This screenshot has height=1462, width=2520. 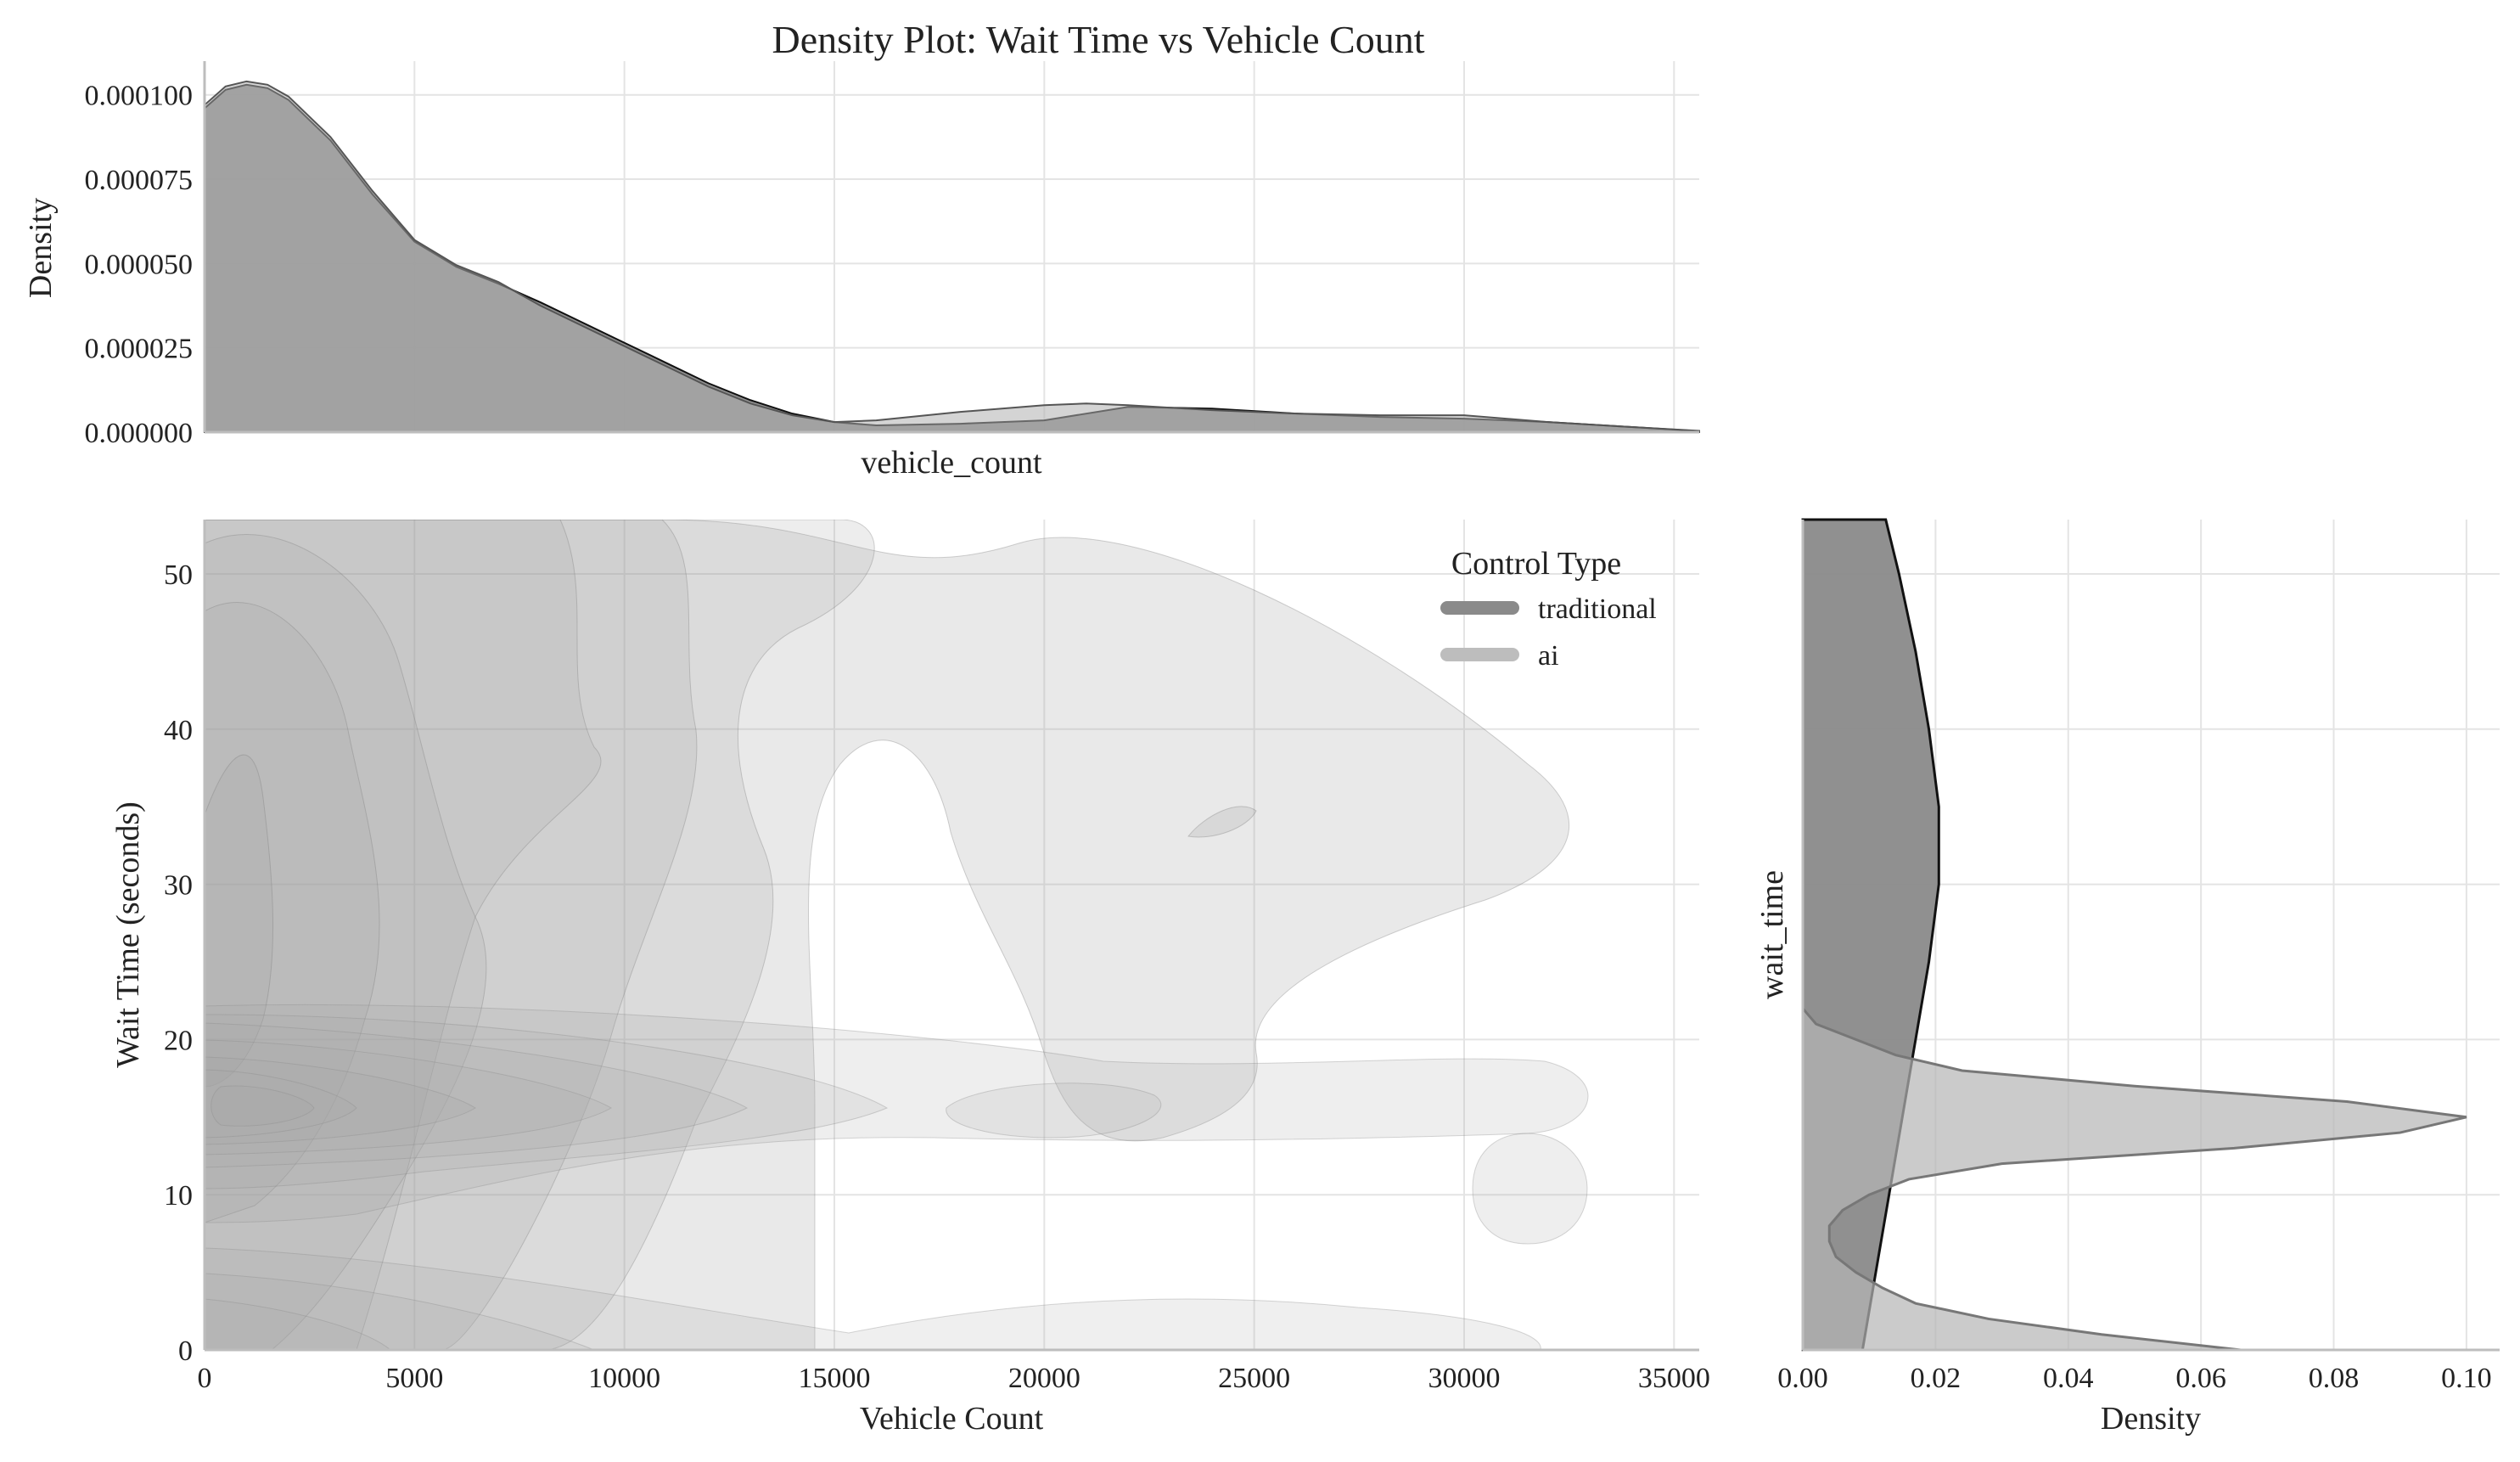 I want to click on right-xtick-label: 0.08, so click(x=2334, y=1378).